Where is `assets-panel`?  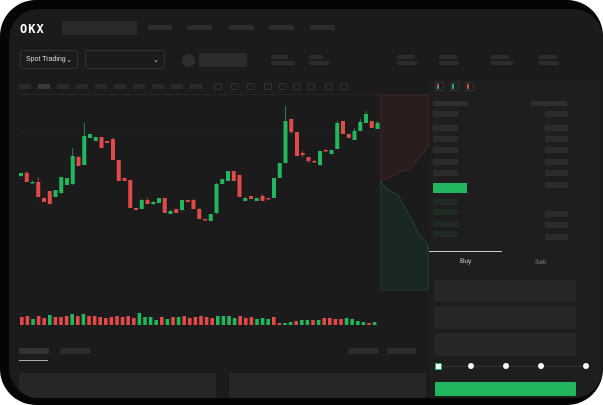 assets-panel is located at coordinates (327, 385).